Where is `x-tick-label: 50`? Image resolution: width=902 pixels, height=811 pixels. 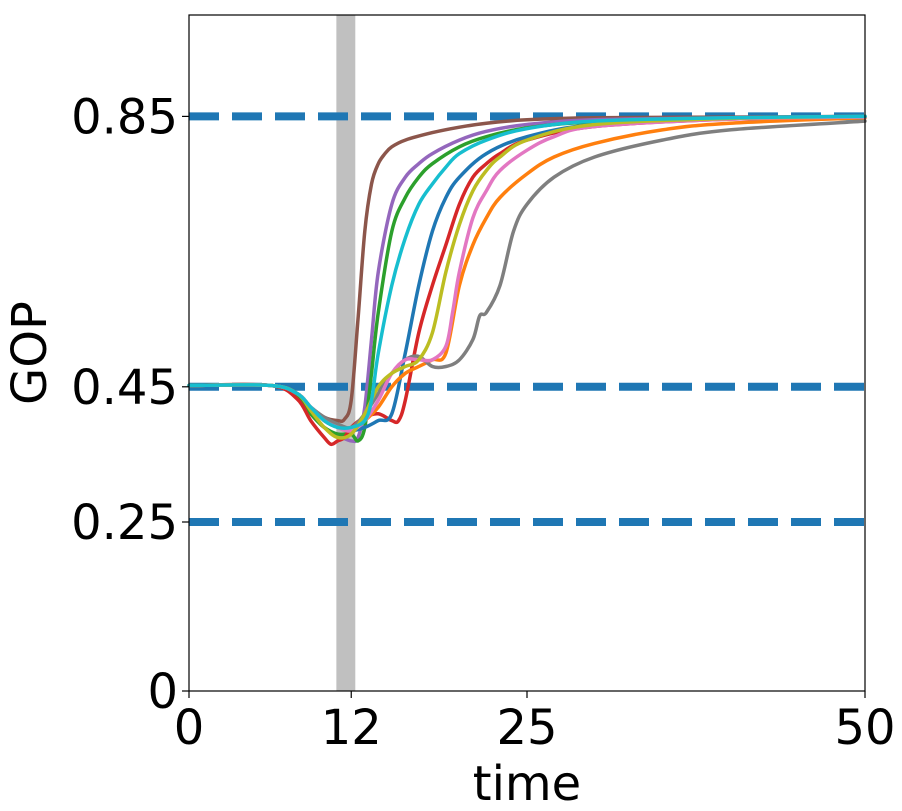 x-tick-label: 50 is located at coordinates (864, 728).